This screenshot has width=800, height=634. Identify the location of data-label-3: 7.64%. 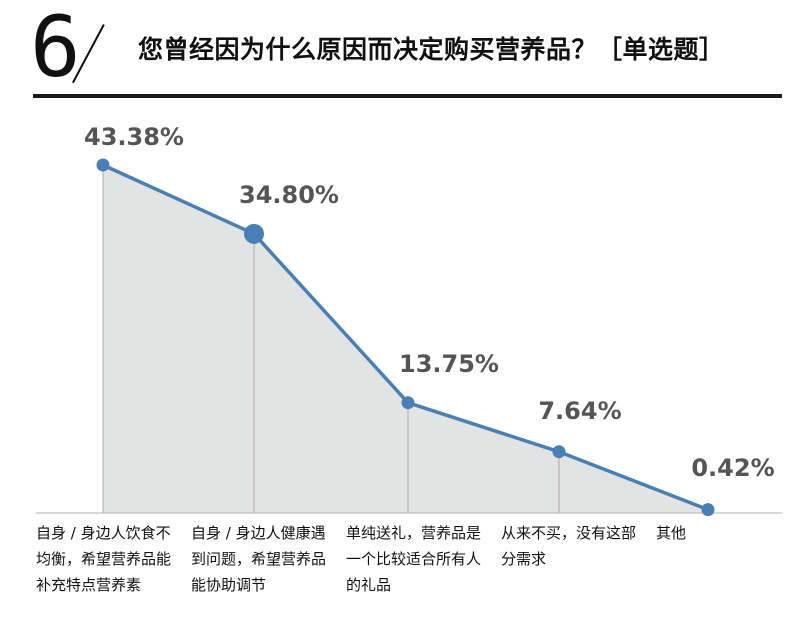
(579, 411).